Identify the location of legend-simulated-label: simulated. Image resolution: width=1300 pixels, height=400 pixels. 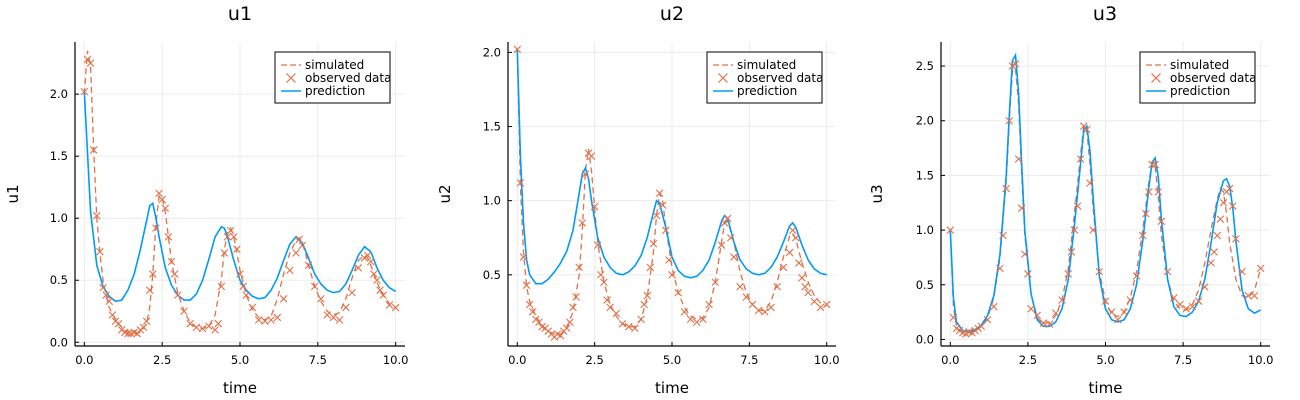
(766, 65).